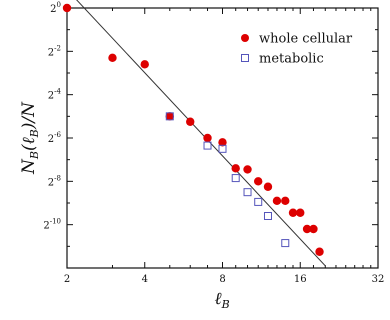 This screenshot has height=320, width=390. What do you see at coordinates (145, 279) in the screenshot?
I see `x-tick-label: 4` at bounding box center [145, 279].